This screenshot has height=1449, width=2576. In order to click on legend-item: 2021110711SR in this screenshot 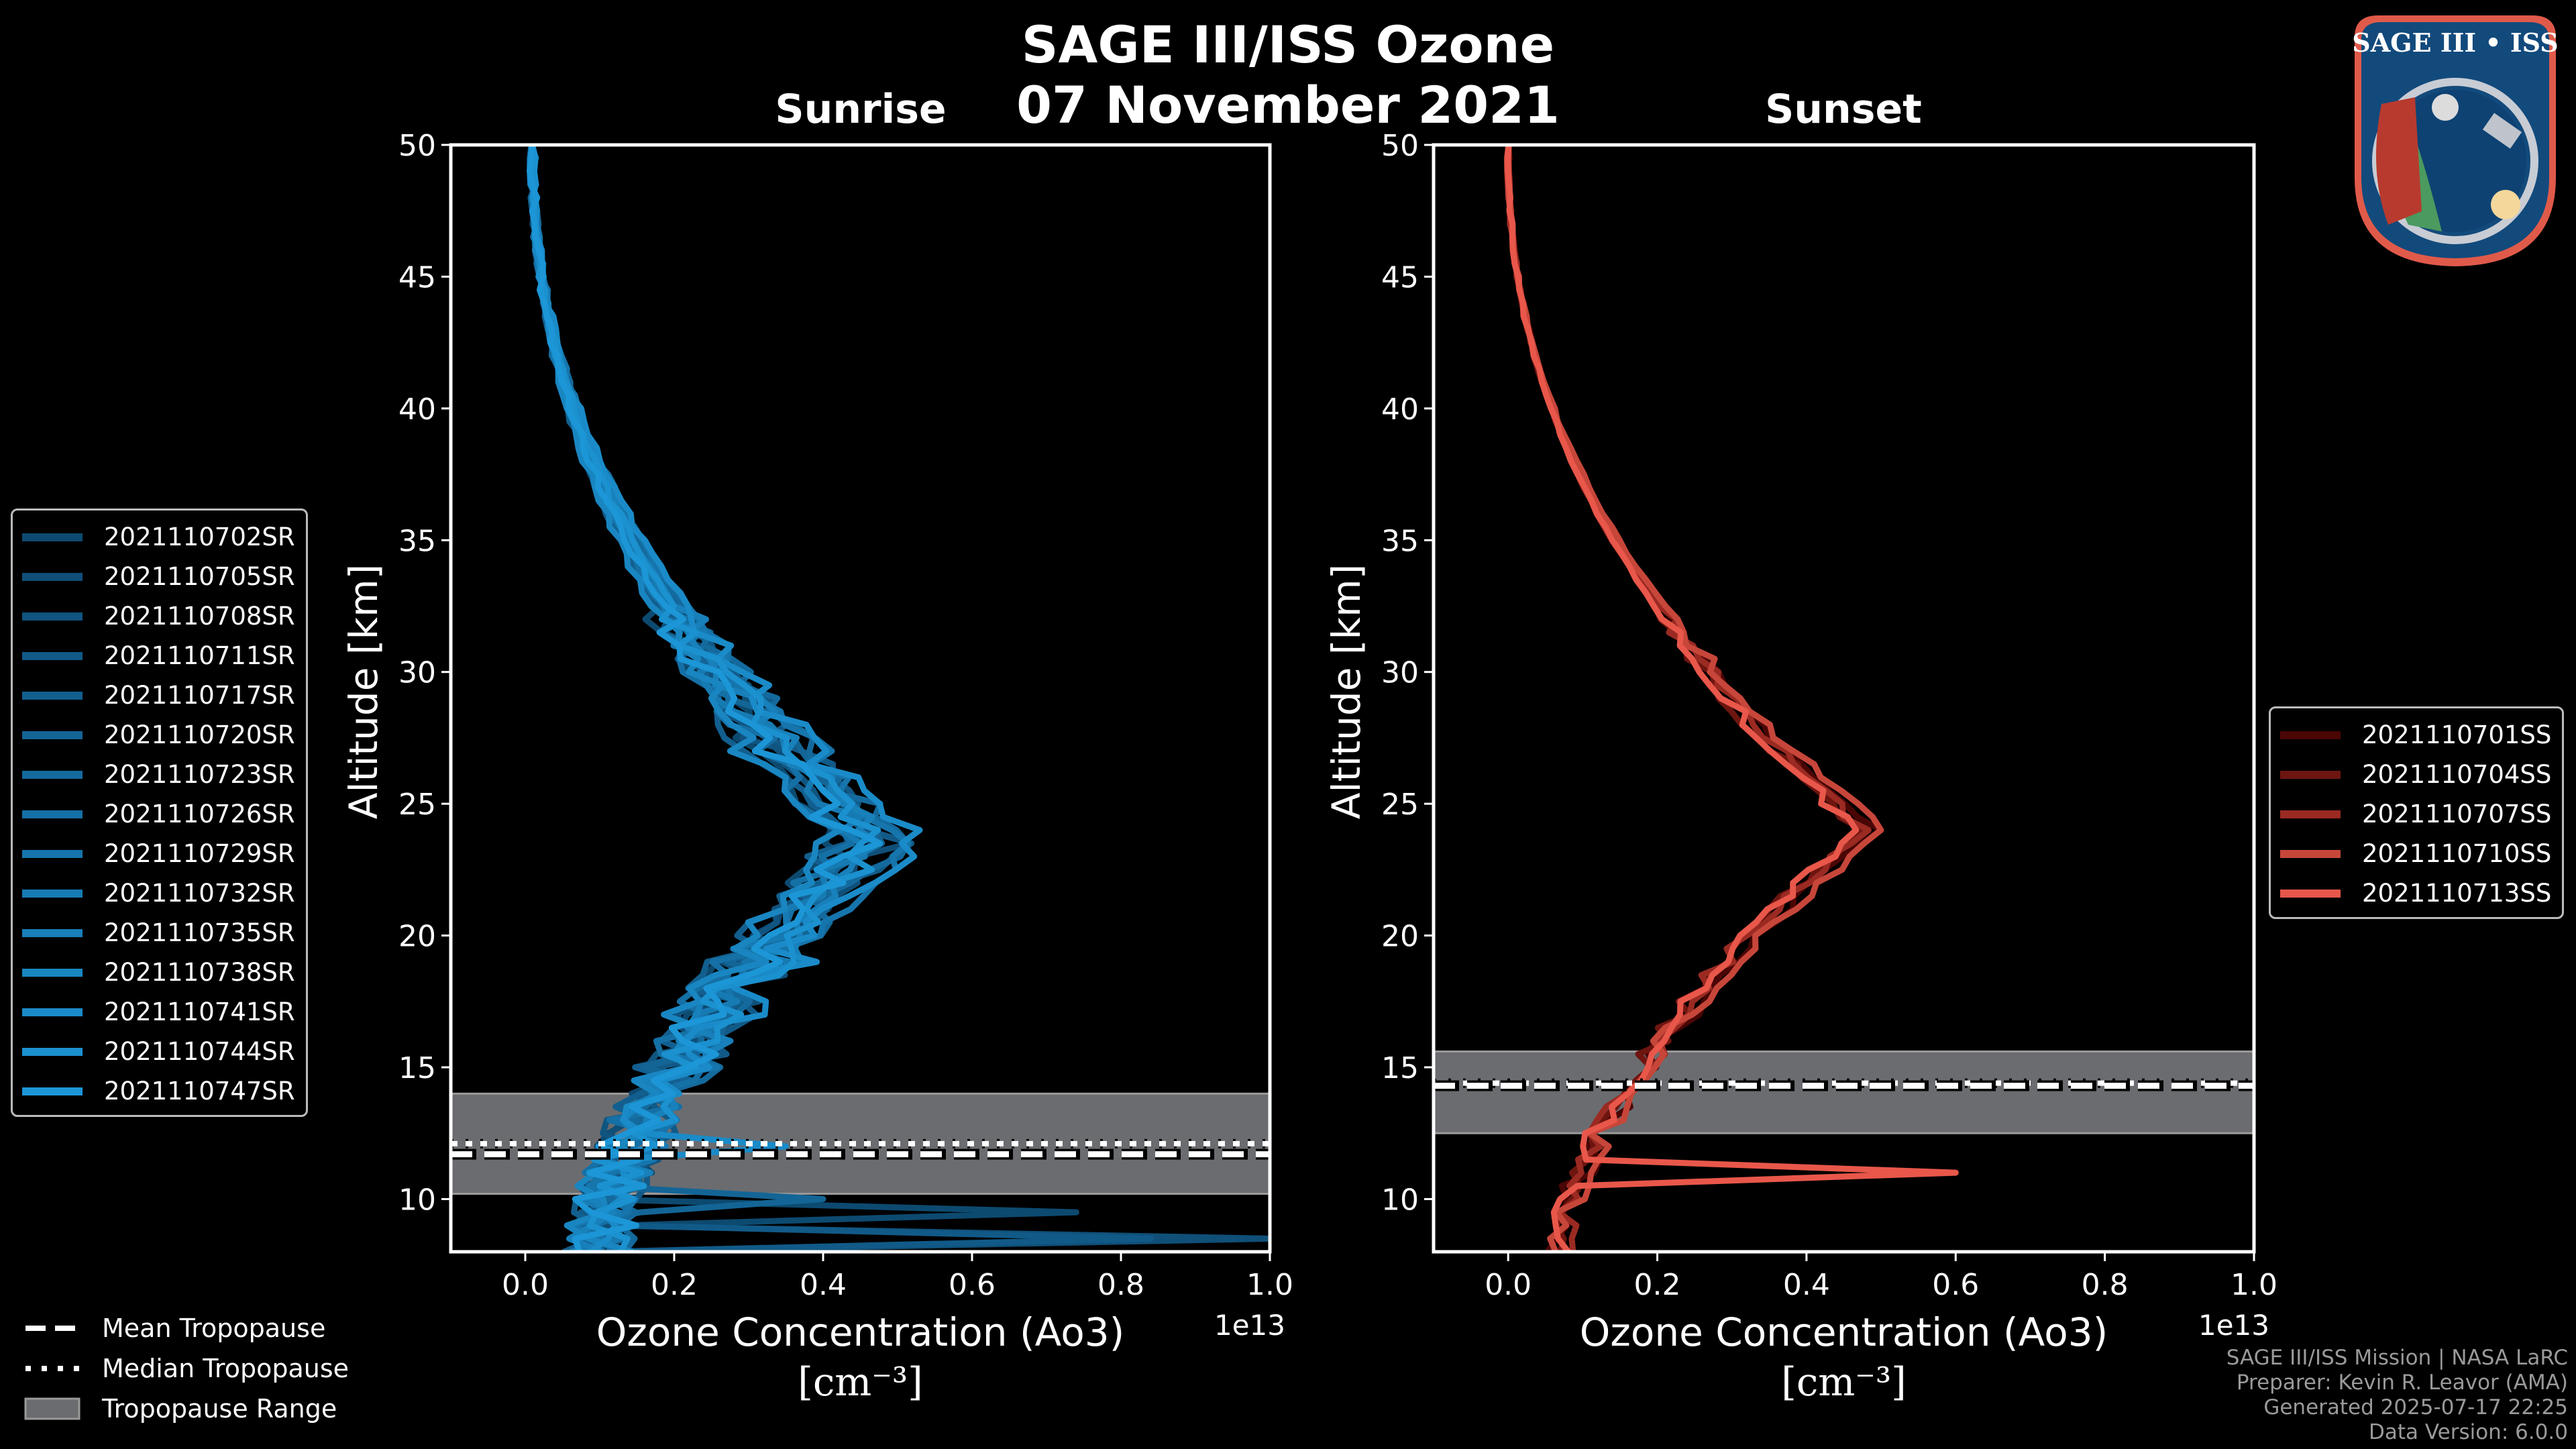, I will do `click(158, 656)`.